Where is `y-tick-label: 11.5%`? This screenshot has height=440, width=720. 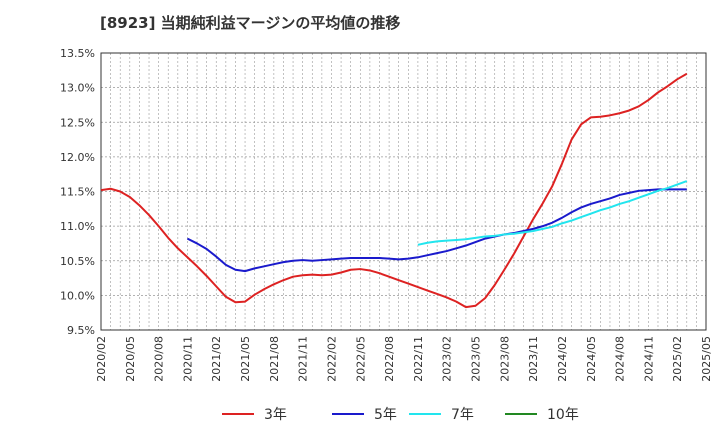 y-tick-label: 11.5% is located at coordinates (77, 192).